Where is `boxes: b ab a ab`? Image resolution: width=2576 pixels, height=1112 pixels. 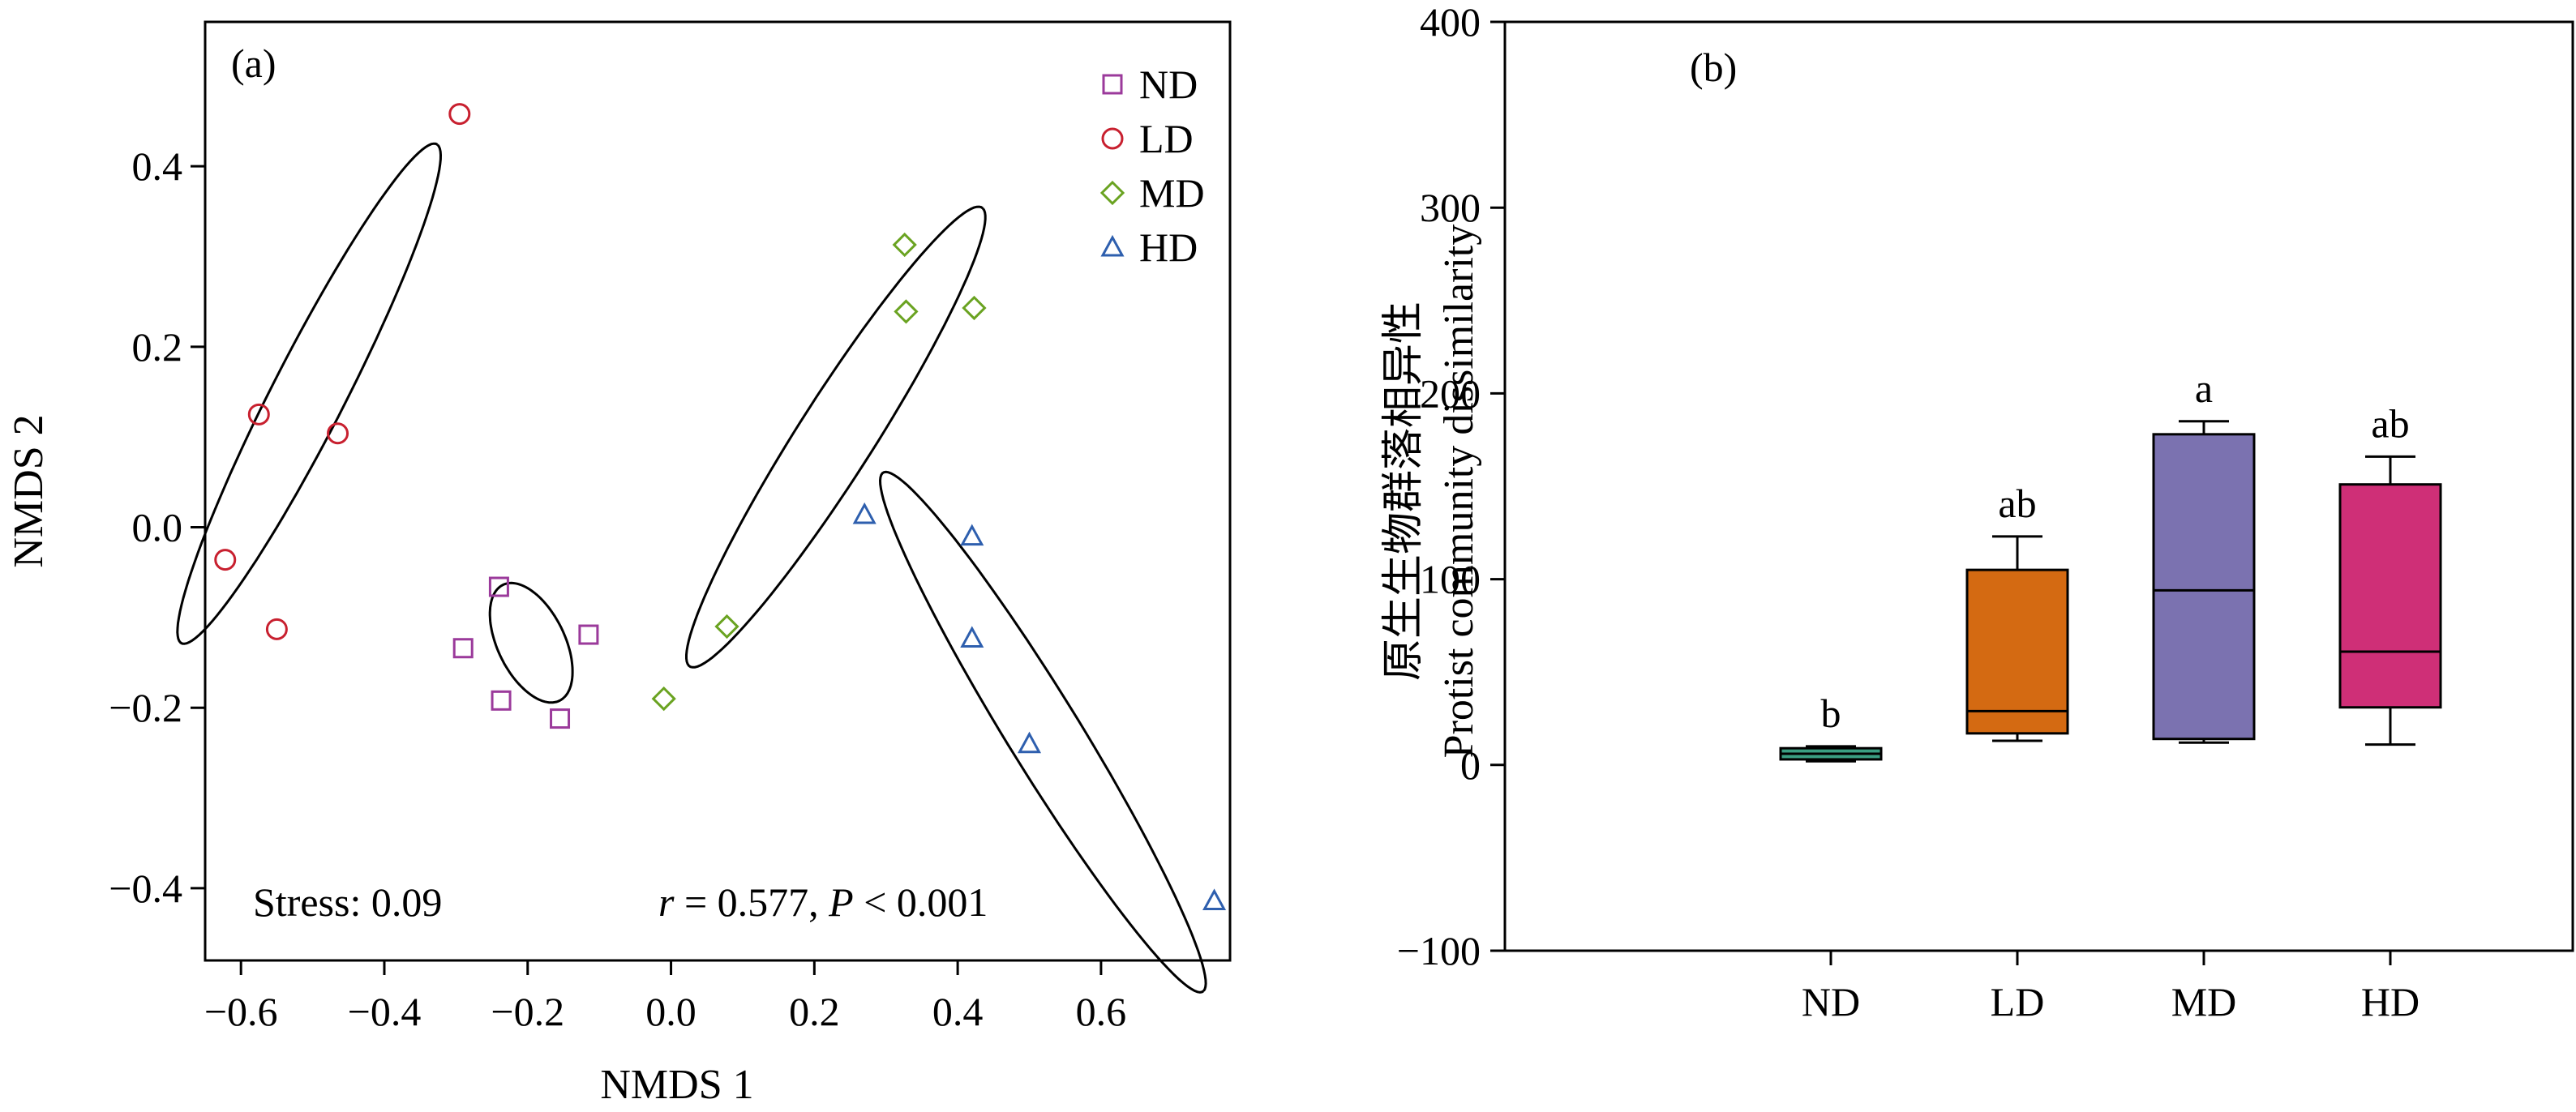 boxes: b ab a ab is located at coordinates (2110, 564).